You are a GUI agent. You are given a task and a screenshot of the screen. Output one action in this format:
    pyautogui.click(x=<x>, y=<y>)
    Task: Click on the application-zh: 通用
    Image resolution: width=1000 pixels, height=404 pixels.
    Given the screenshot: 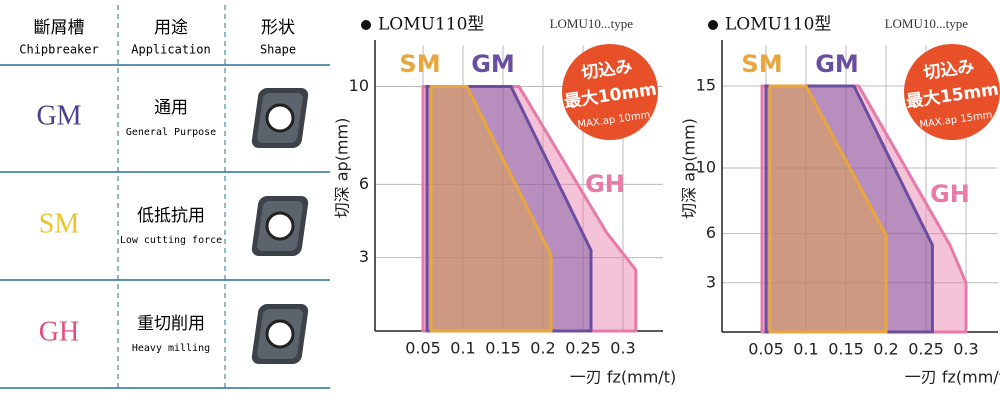 What is the action you would take?
    pyautogui.click(x=171, y=108)
    